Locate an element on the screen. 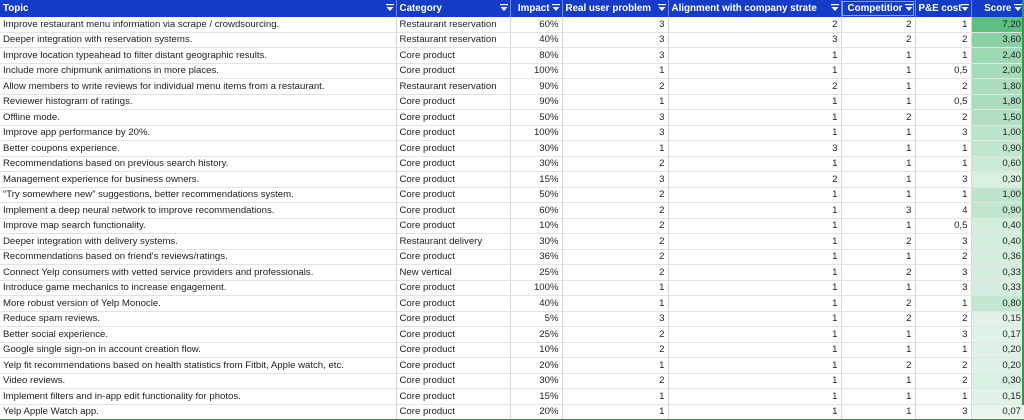  score-cell: 0,40 is located at coordinates (997, 241).